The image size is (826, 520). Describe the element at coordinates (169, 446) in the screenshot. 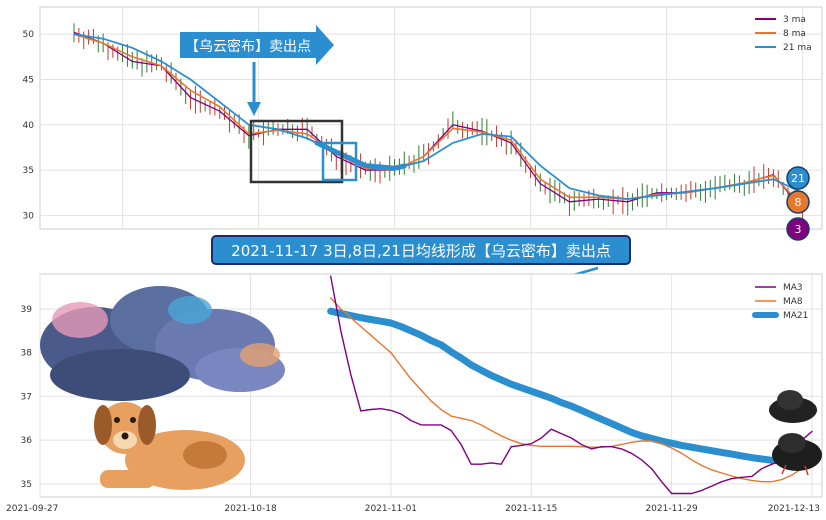

I see `dog-illustration` at that location.